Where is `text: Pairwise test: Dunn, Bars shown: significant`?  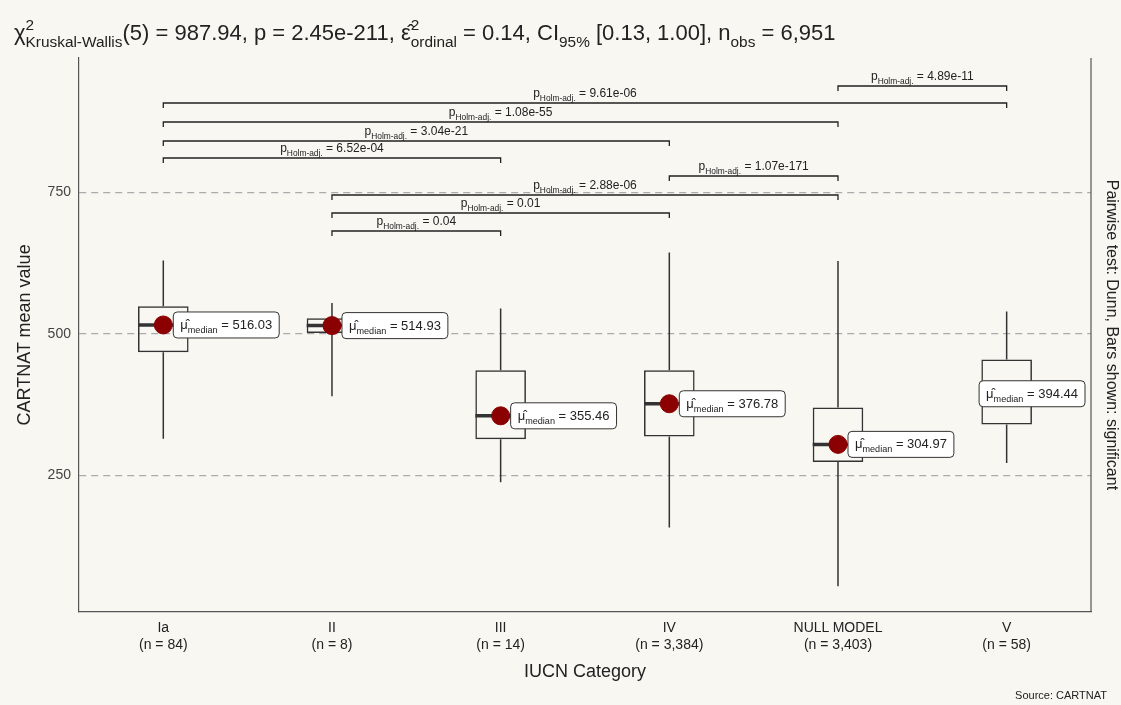
text: Pairwise test: Dunn, Bars shown: significant is located at coordinates (1112, 335).